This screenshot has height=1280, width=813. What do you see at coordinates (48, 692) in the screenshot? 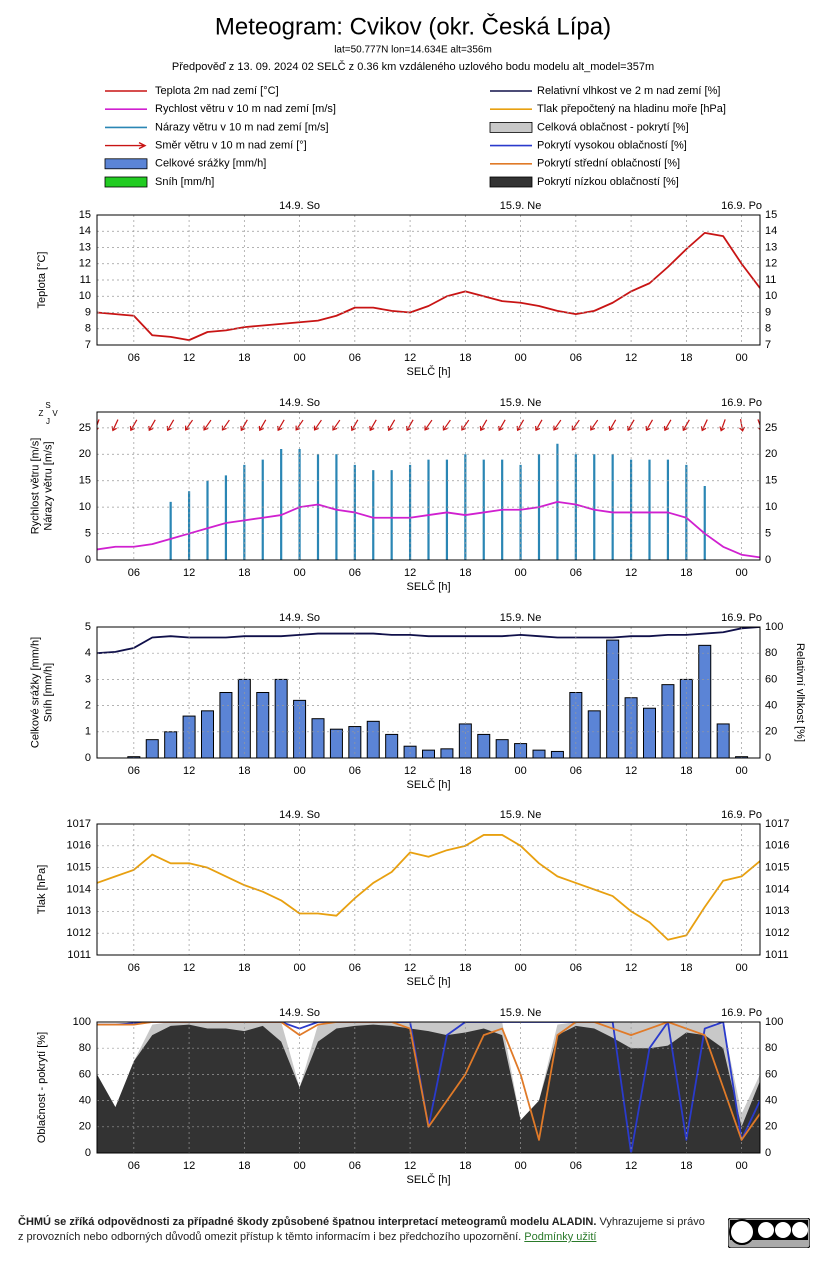
I see `y-axis-label: Sníh [mm/h]` at bounding box center [48, 692].